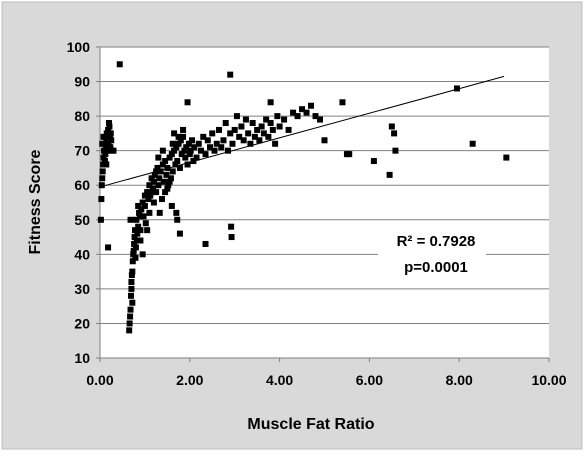 Image resolution: width=584 pixels, height=456 pixels. I want to click on x-tick-label: 6.00, so click(369, 380).